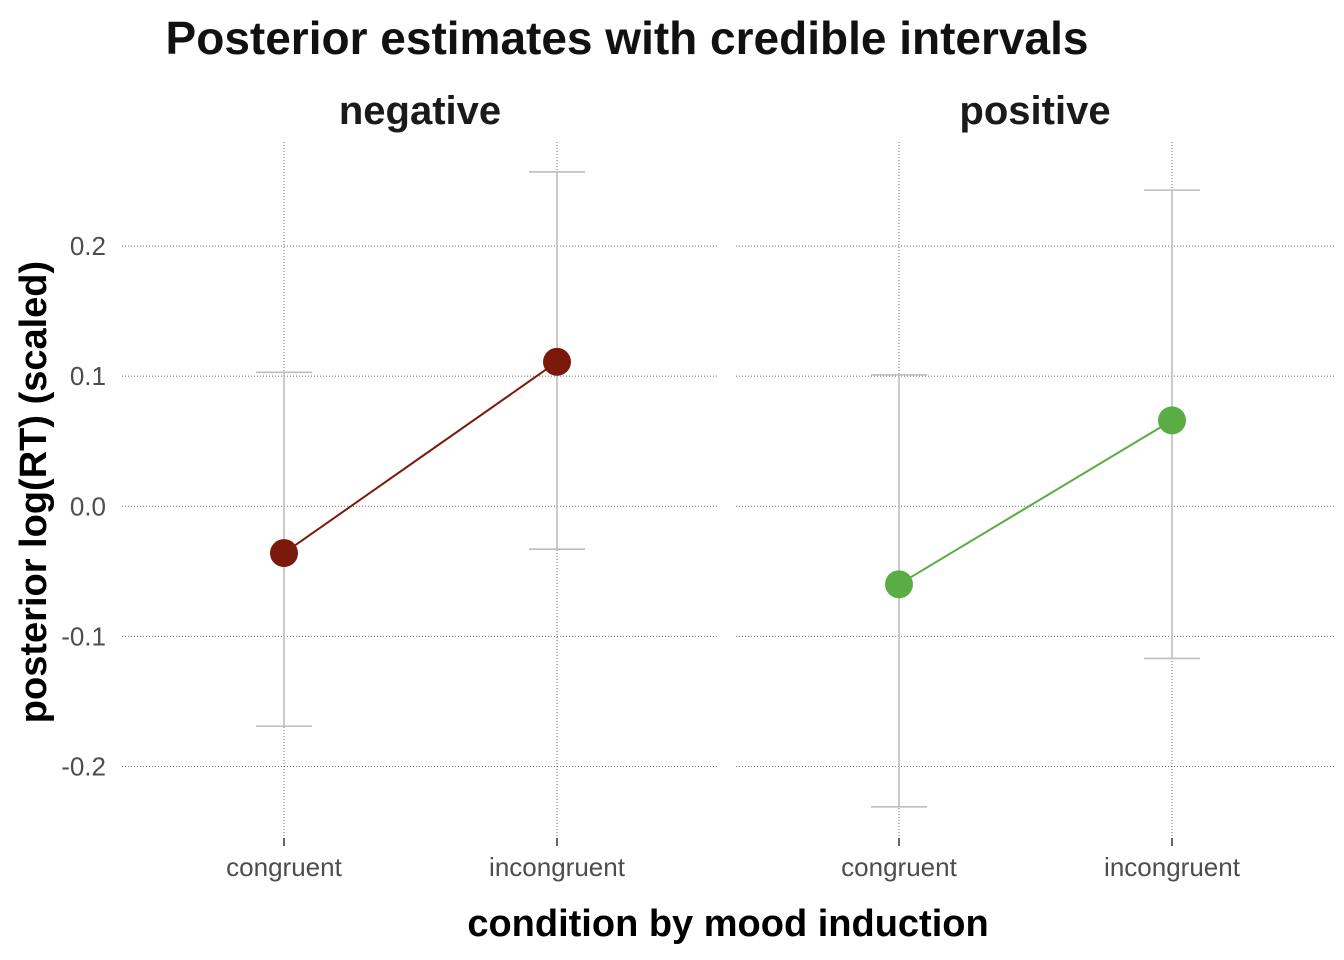  I want to click on series-line-positive, so click(1035, 502).